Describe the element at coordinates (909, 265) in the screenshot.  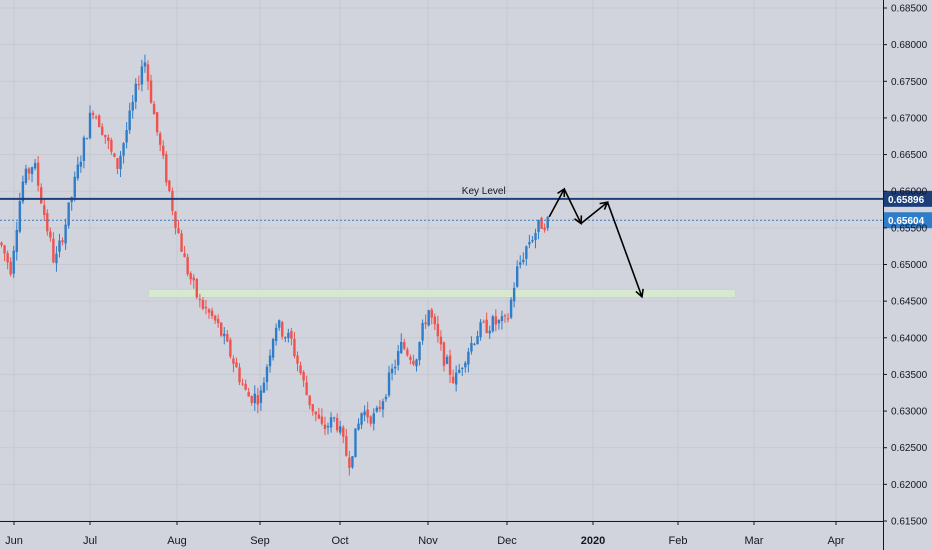
I see `y-tick-label: 0.65000` at that location.